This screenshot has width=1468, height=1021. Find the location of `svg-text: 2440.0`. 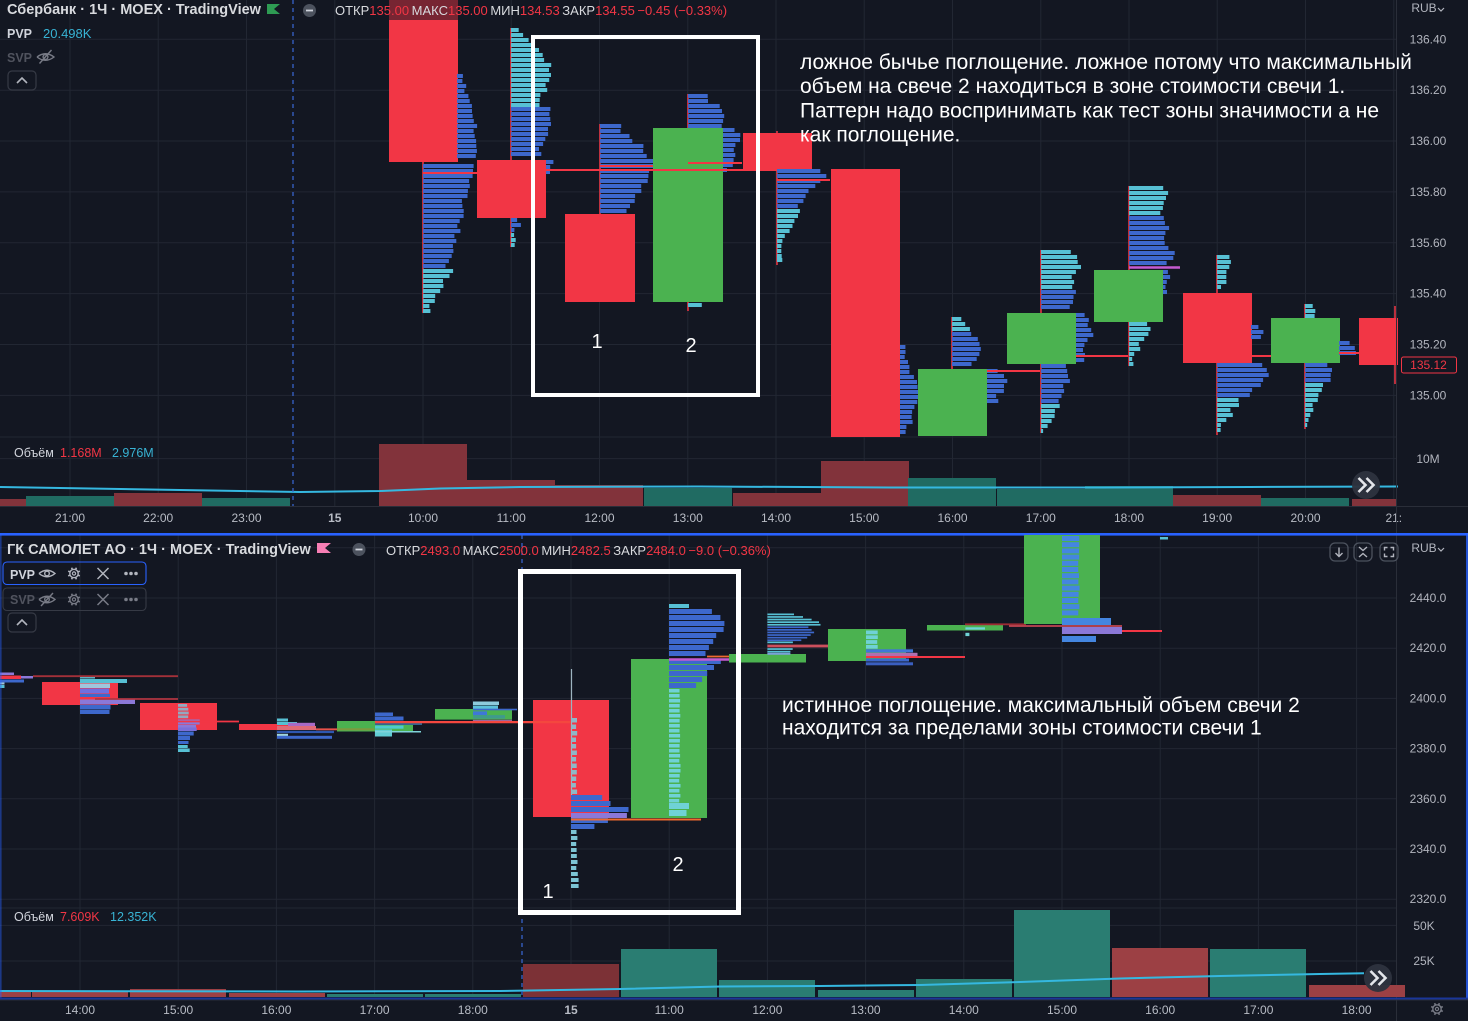

svg-text: 2440.0 is located at coordinates (1428, 598).